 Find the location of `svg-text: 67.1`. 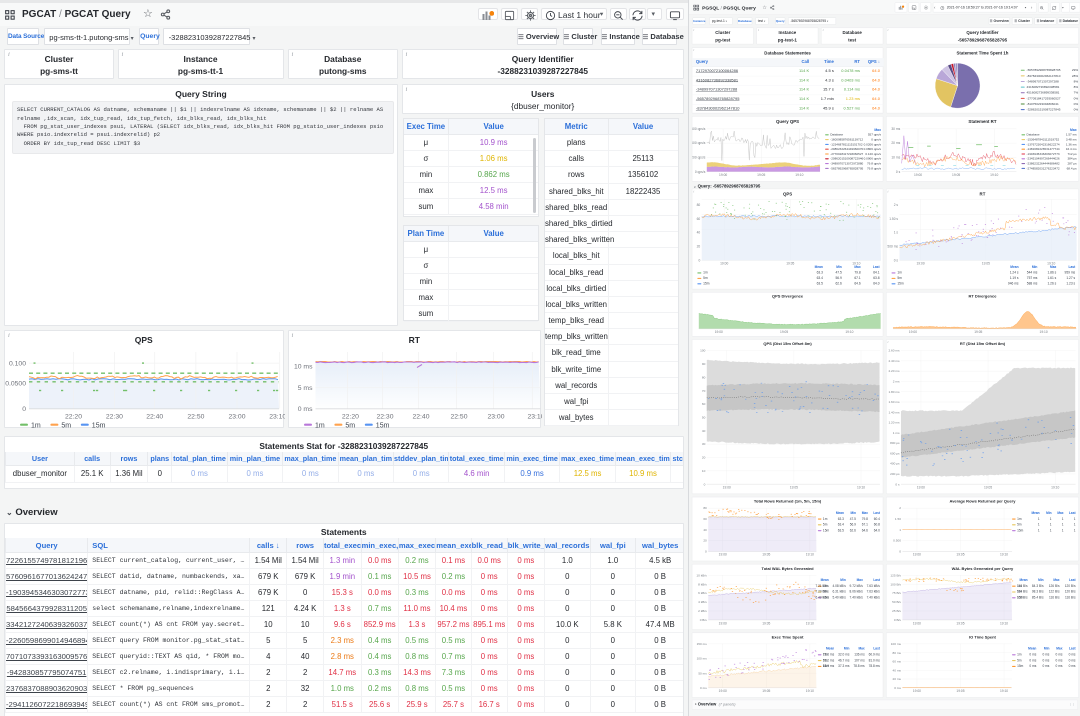

svg-text: 67.1 is located at coordinates (857, 278).